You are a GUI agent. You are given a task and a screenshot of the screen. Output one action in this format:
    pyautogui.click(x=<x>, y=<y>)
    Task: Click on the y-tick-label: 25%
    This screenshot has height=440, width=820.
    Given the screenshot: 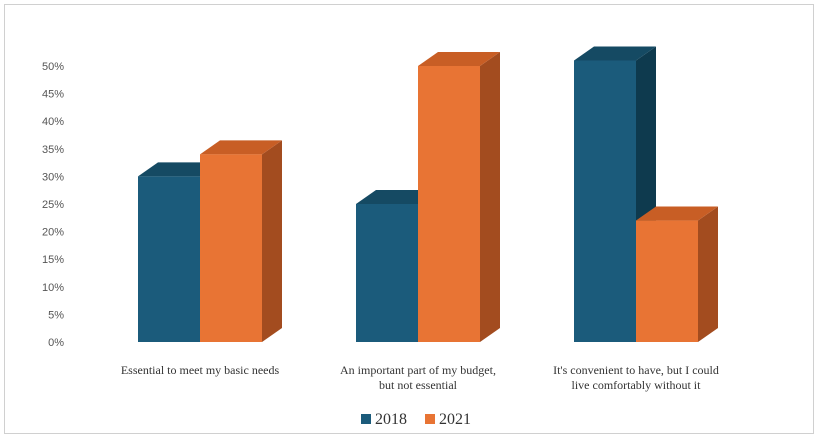 What is the action you would take?
    pyautogui.click(x=53, y=205)
    